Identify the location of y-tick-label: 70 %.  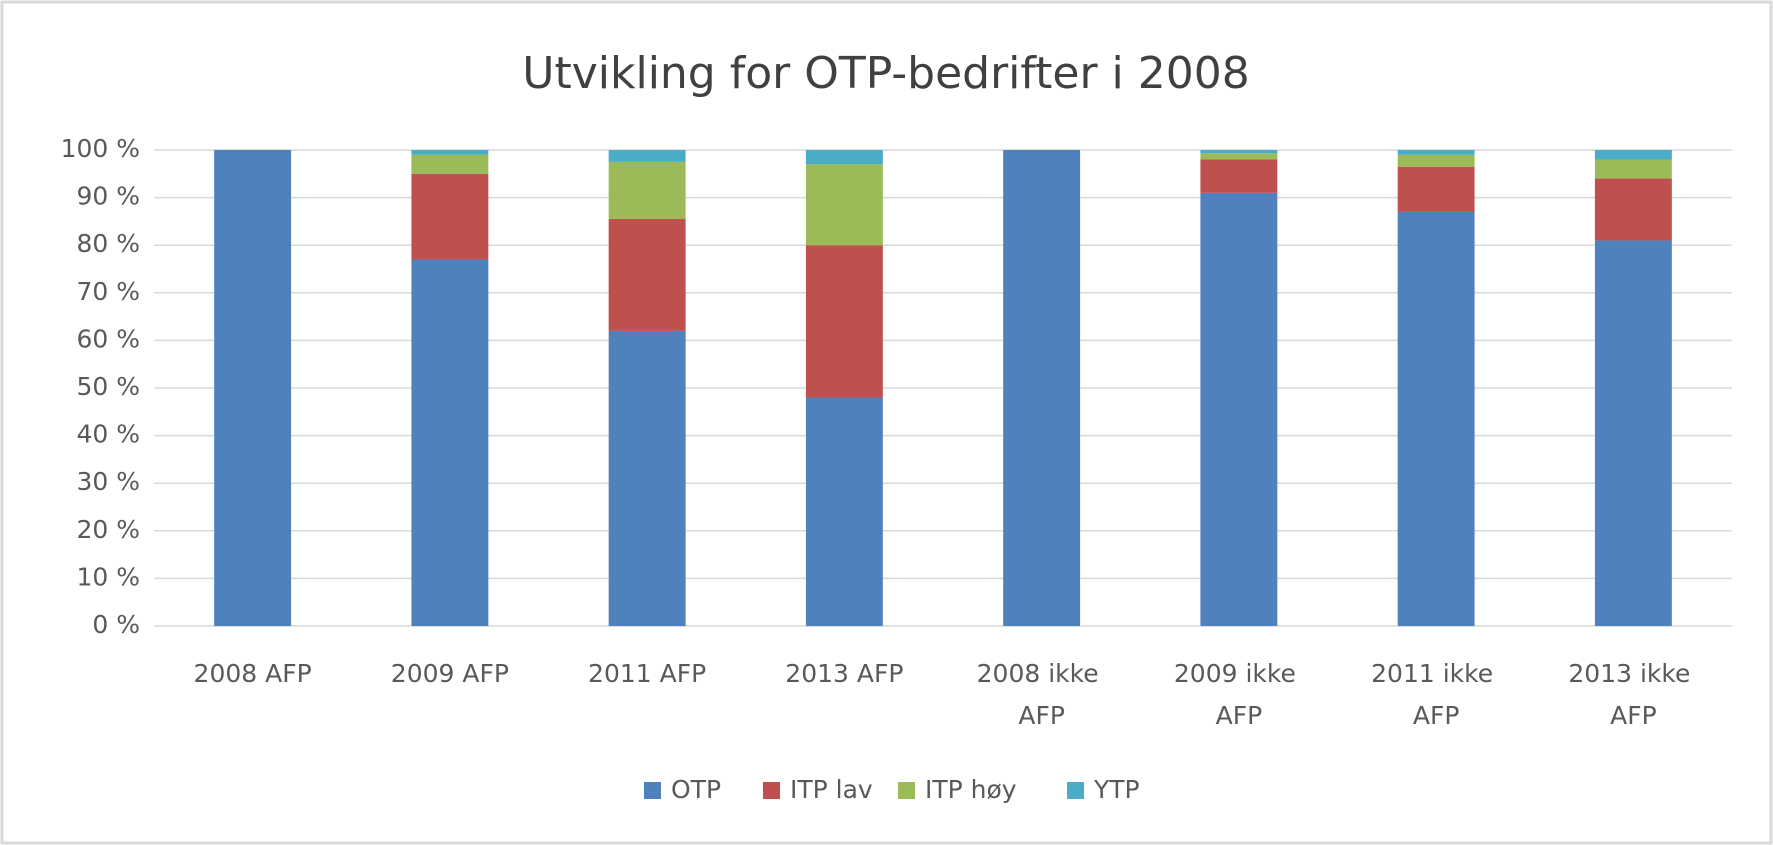
(108, 291).